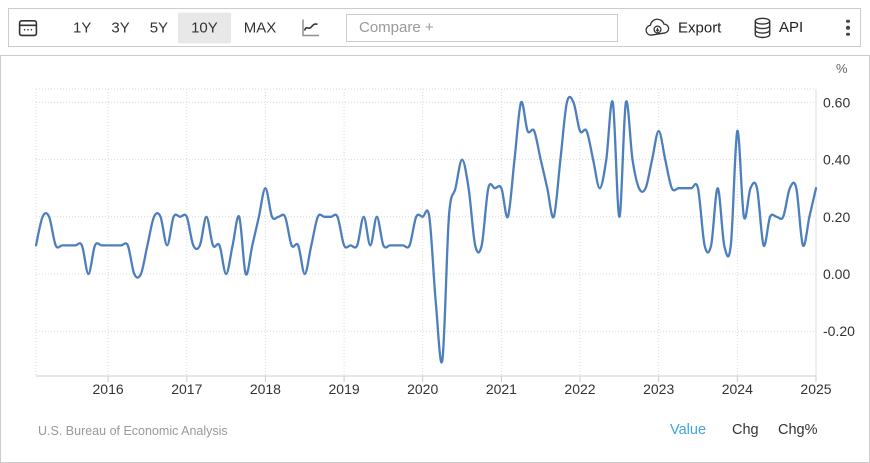 This screenshot has height=463, width=870. Describe the element at coordinates (700, 27) in the screenshot. I see `export-label: Export` at that location.